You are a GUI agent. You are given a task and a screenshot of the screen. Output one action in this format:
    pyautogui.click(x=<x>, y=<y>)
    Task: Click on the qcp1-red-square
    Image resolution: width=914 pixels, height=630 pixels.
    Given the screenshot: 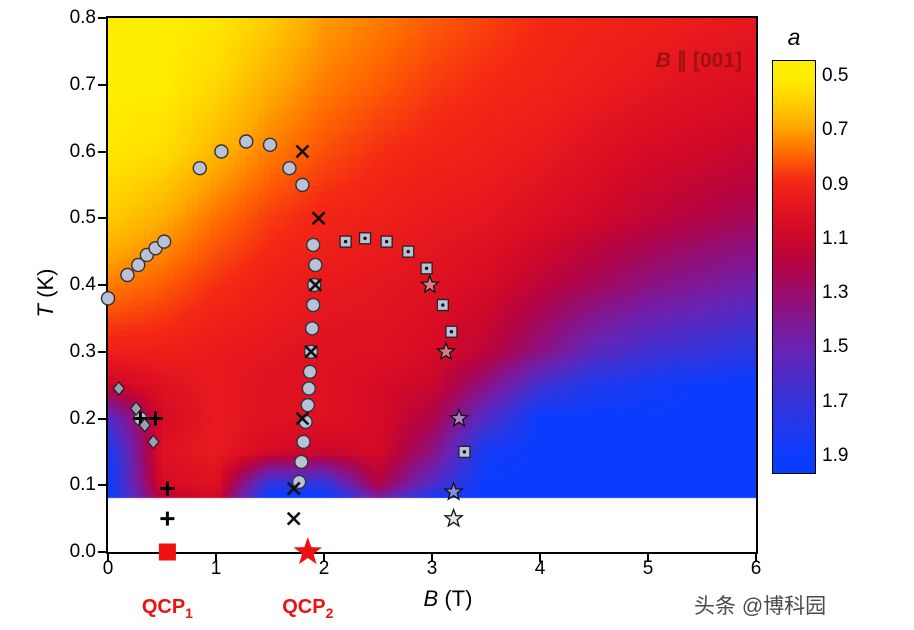 What is the action you would take?
    pyautogui.click(x=167, y=552)
    